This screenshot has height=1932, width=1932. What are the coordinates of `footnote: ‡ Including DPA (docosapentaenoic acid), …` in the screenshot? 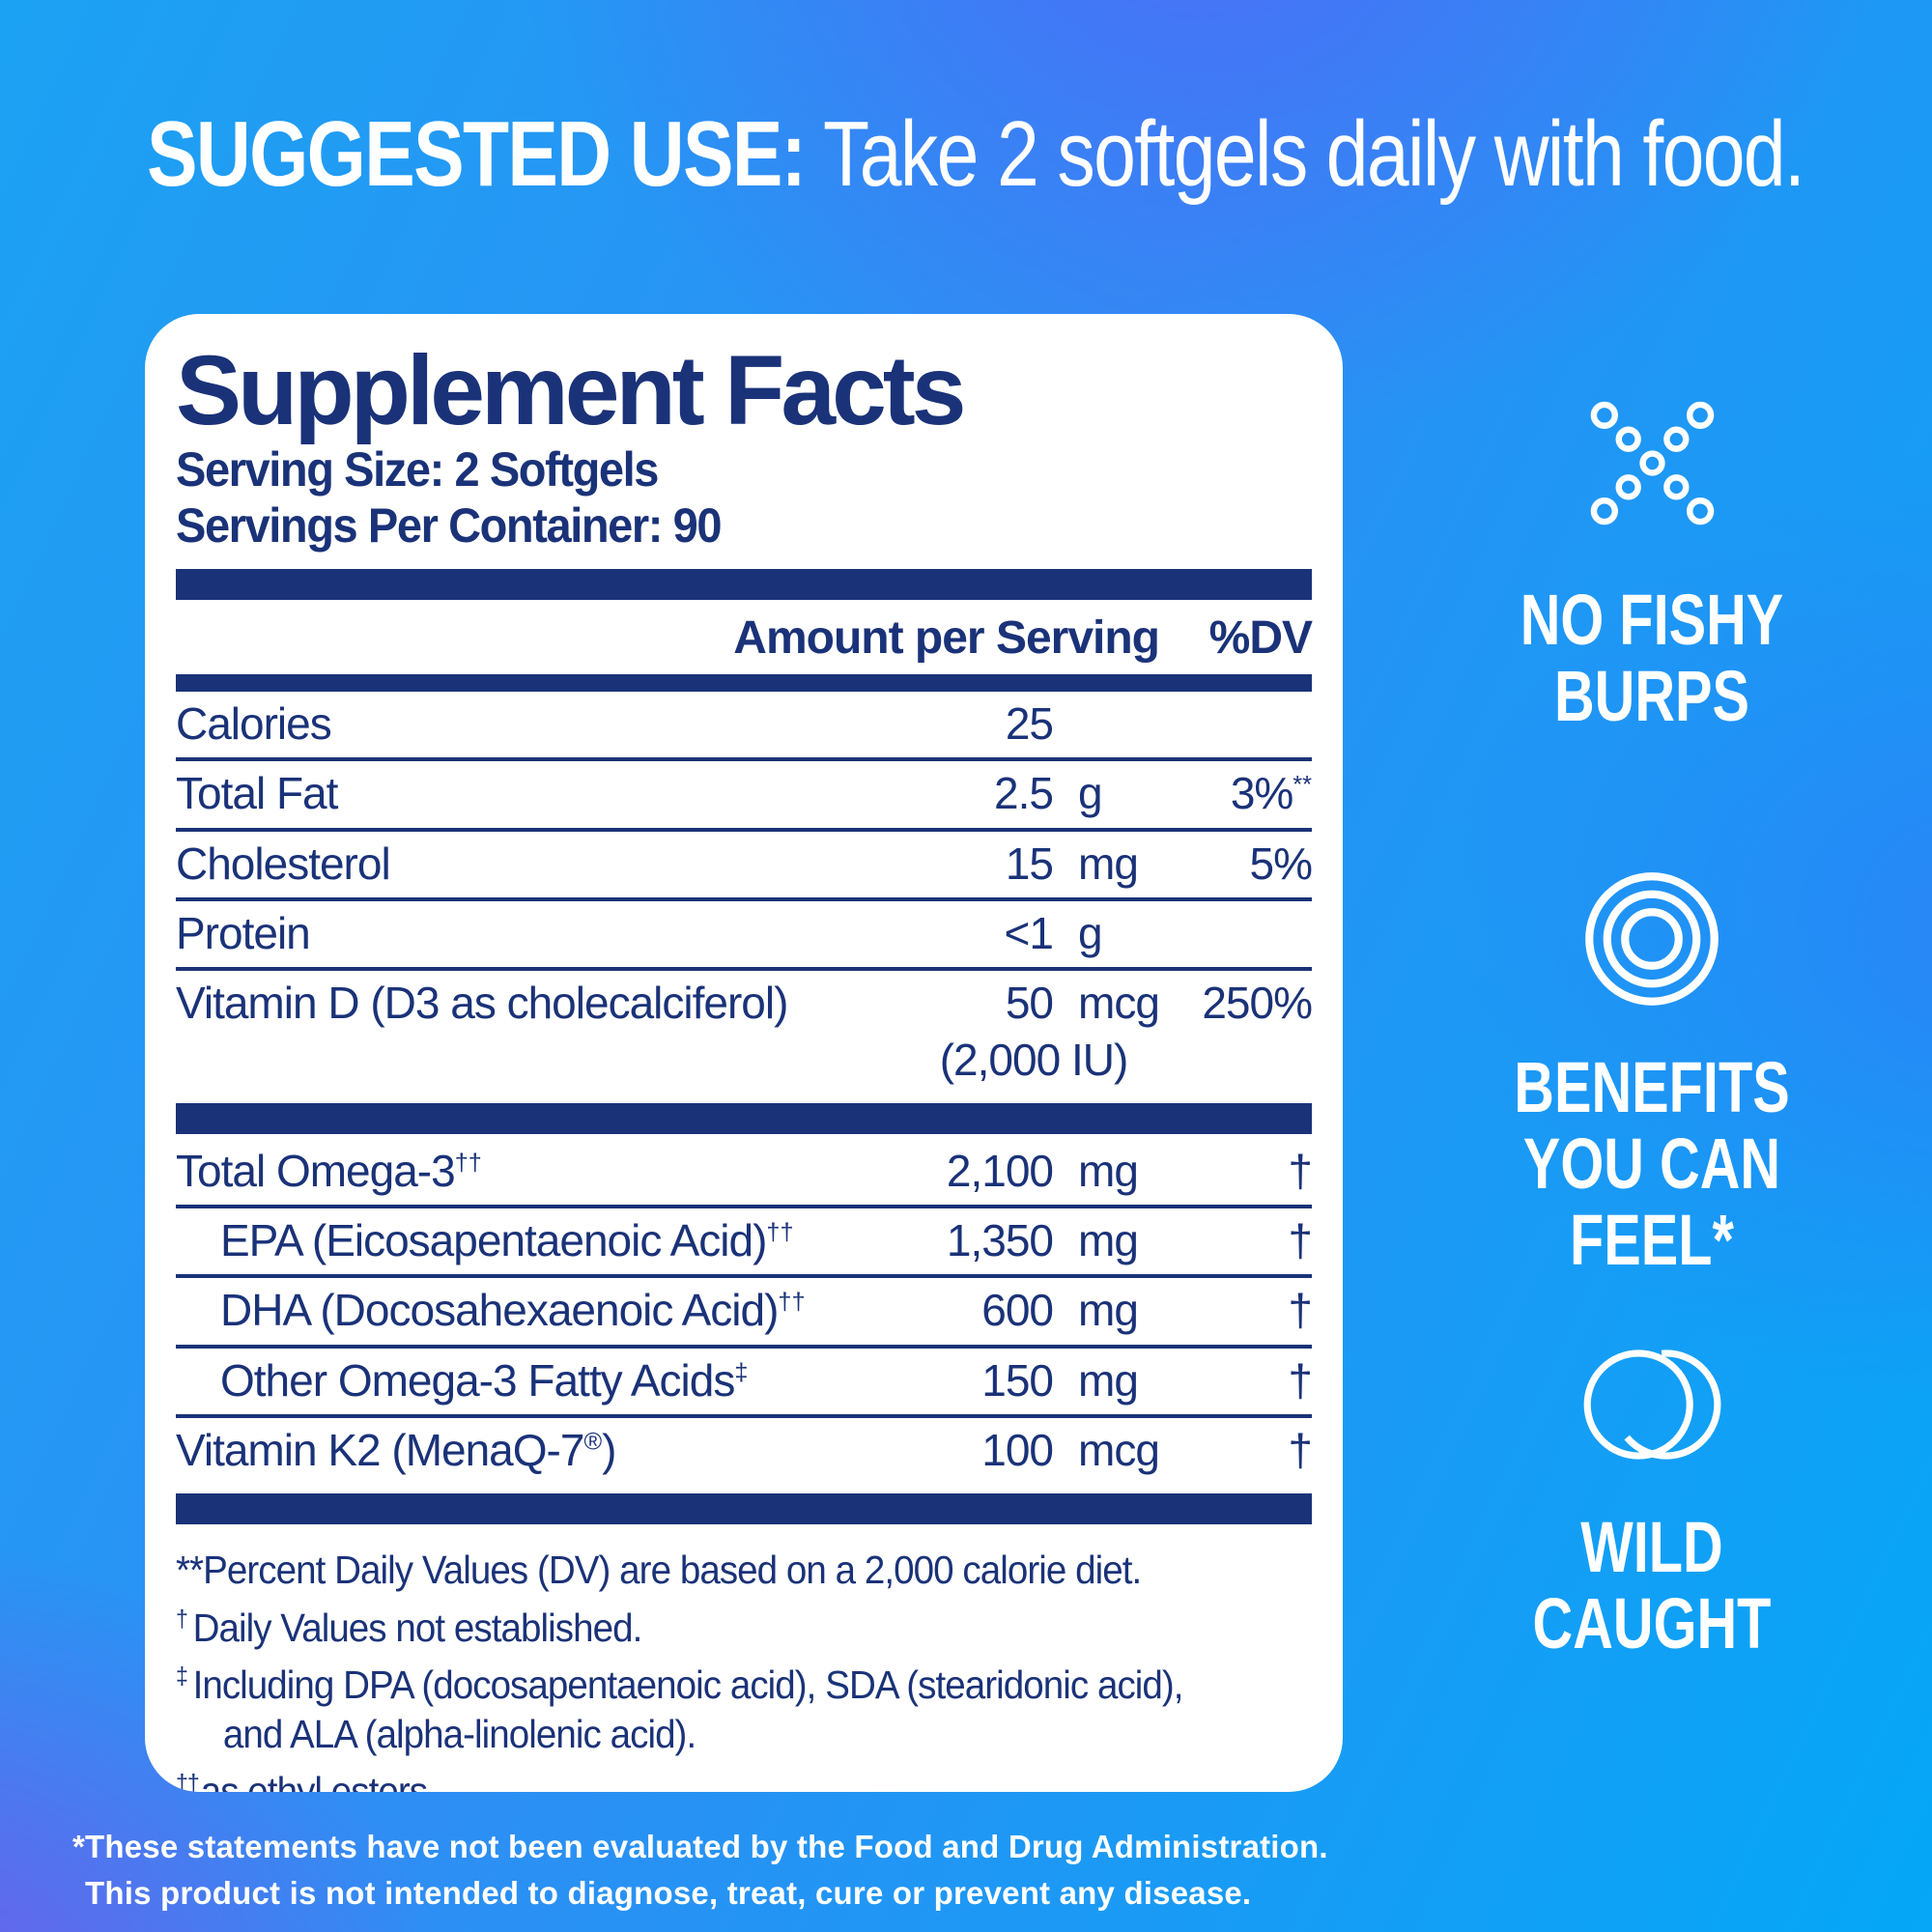 It's located at (709, 1710).